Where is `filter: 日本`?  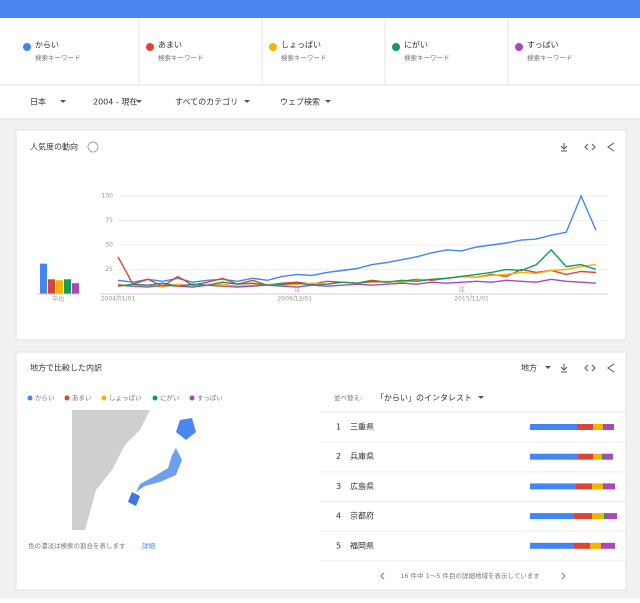
filter: 日本 is located at coordinates (38, 102).